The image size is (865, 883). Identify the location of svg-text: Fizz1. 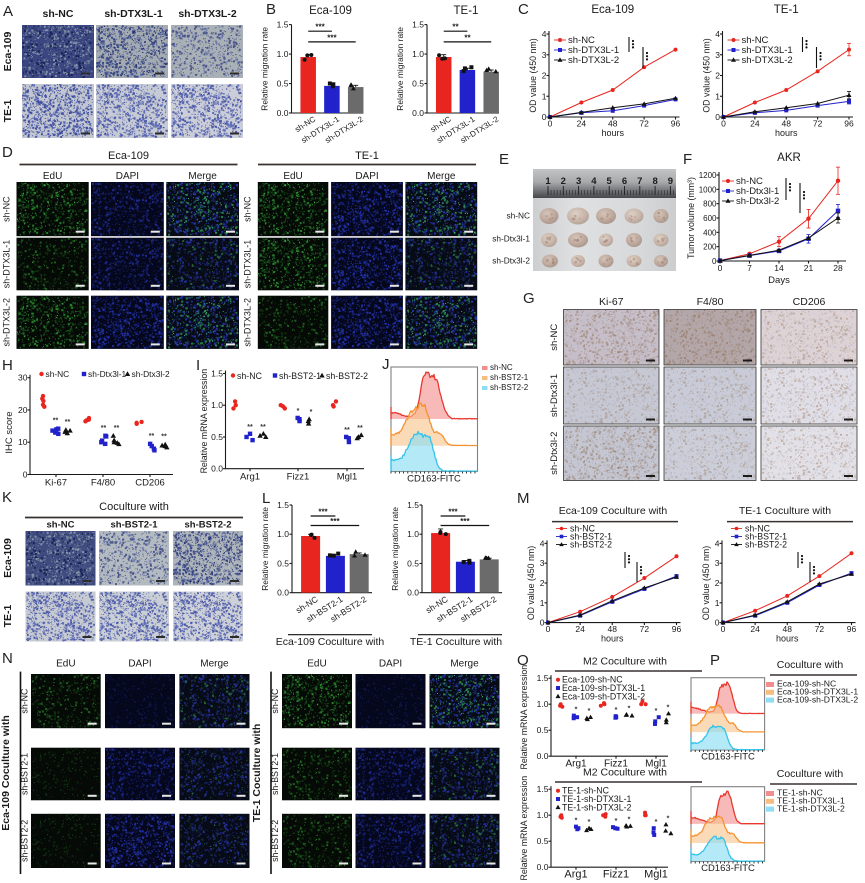
(616, 764).